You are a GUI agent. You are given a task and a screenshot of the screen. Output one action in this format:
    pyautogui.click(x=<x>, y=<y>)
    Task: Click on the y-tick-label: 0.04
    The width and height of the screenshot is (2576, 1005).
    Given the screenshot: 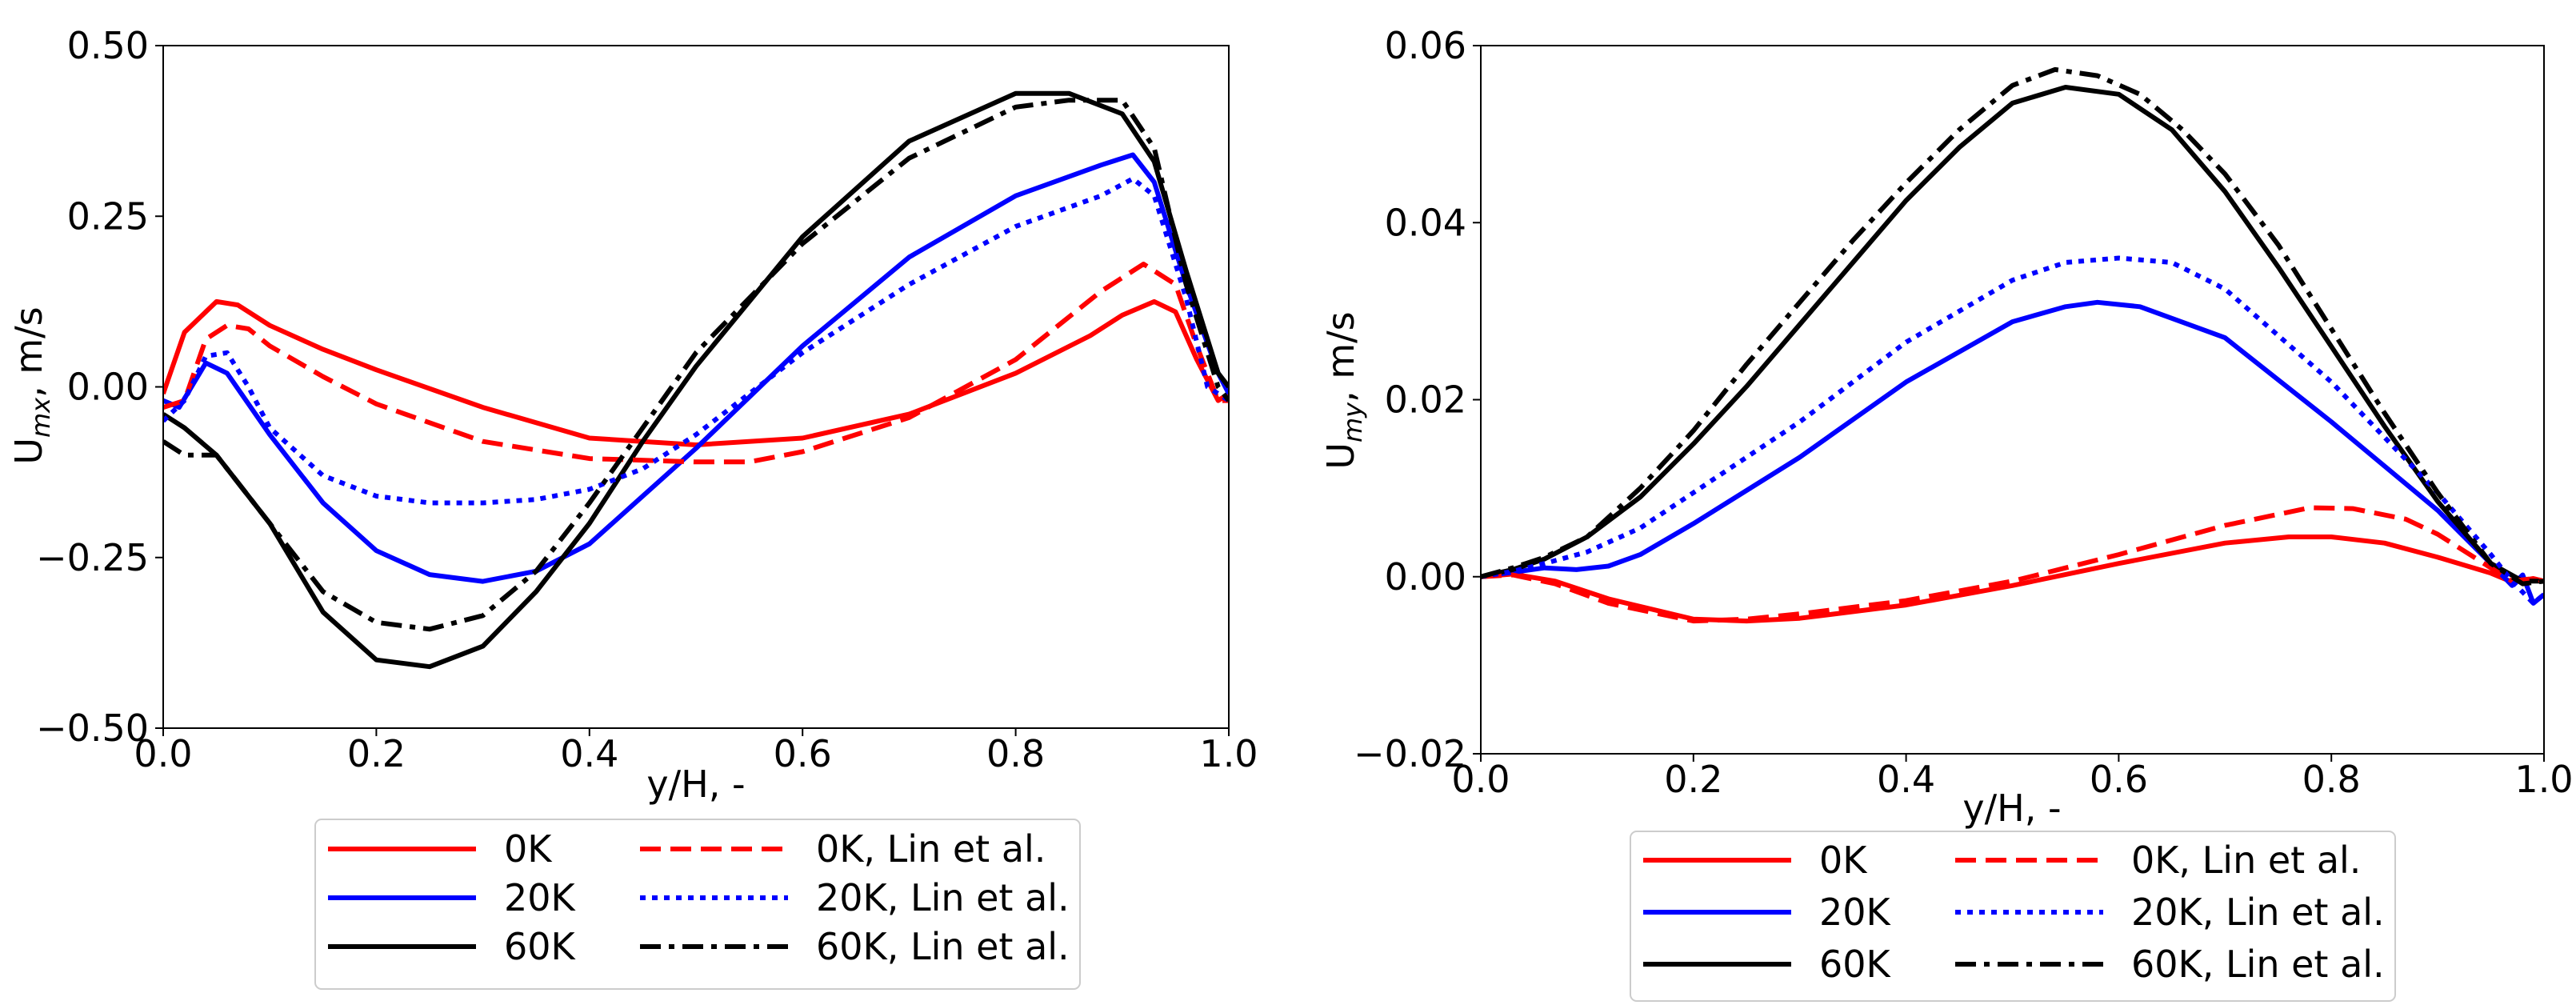 What is the action you would take?
    pyautogui.click(x=1425, y=222)
    